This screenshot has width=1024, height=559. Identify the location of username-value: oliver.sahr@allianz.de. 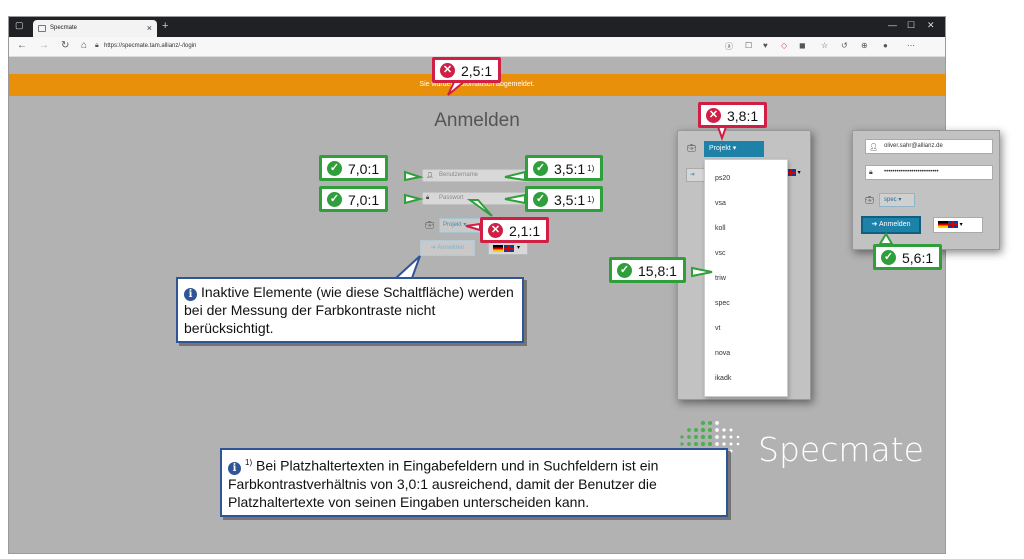
(913, 146).